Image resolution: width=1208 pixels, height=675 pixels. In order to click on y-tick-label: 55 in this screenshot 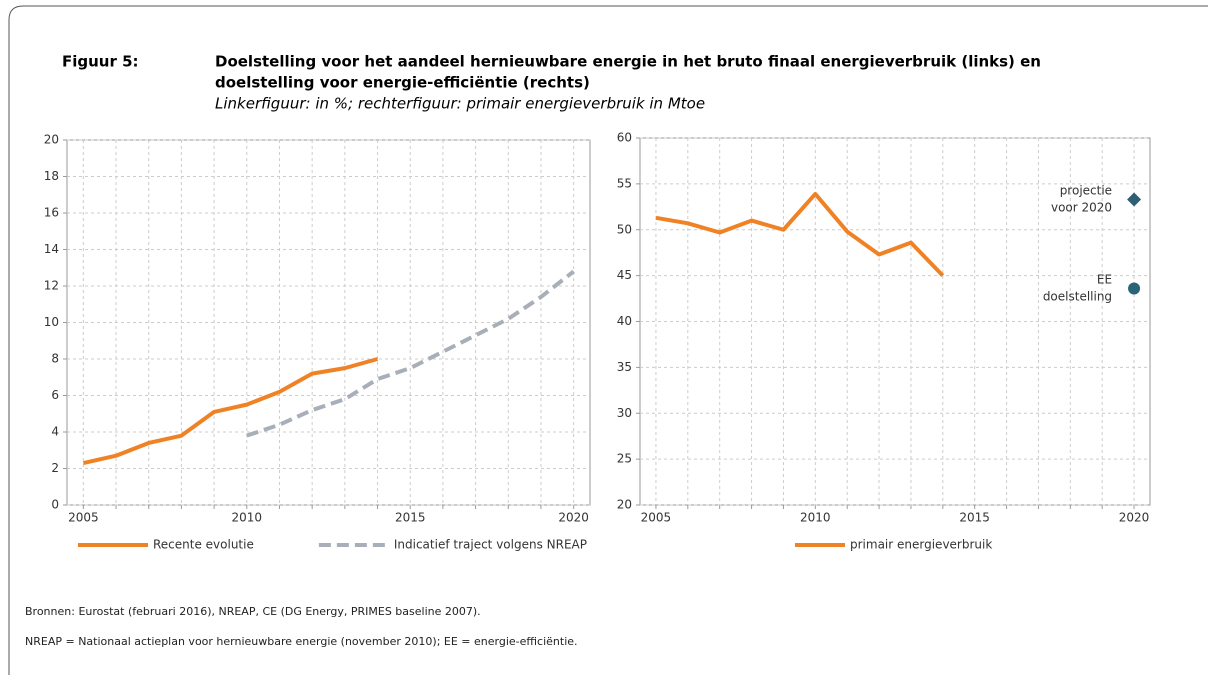, I will do `click(624, 183)`.